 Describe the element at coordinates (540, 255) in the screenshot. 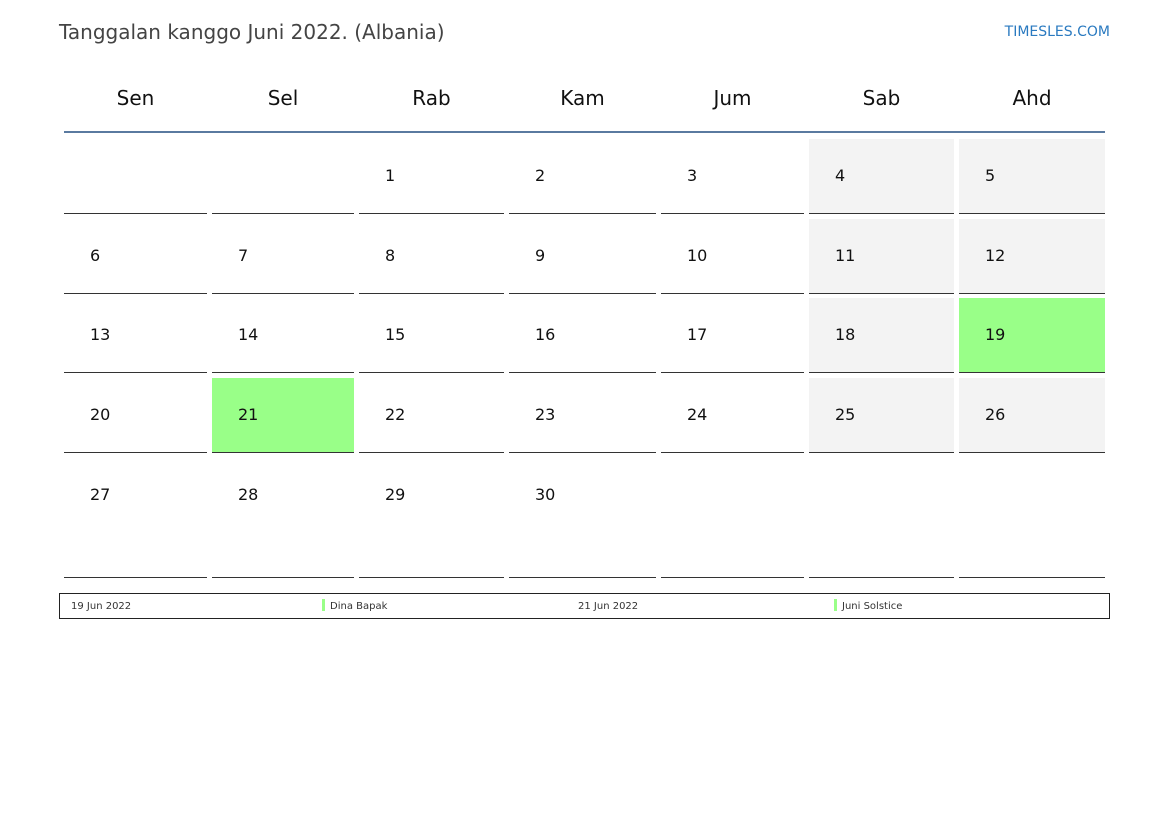

I see `day-number: 9` at that location.